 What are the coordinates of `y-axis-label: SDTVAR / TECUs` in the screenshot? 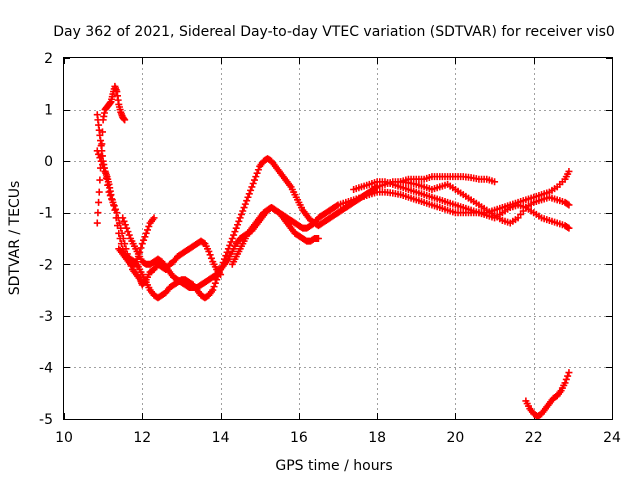 It's located at (15, 238).